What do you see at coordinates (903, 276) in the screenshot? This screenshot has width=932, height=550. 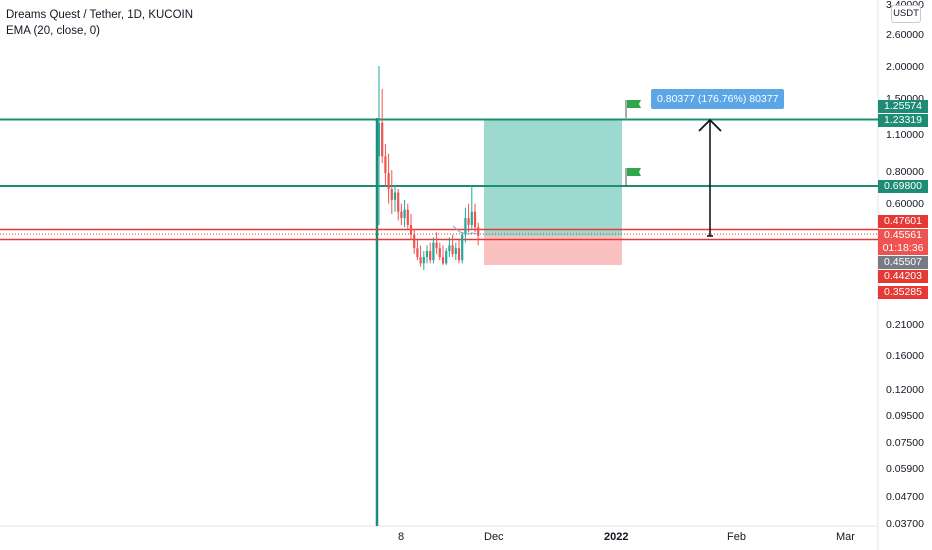 I see `price-tag-red: 0.44203` at bounding box center [903, 276].